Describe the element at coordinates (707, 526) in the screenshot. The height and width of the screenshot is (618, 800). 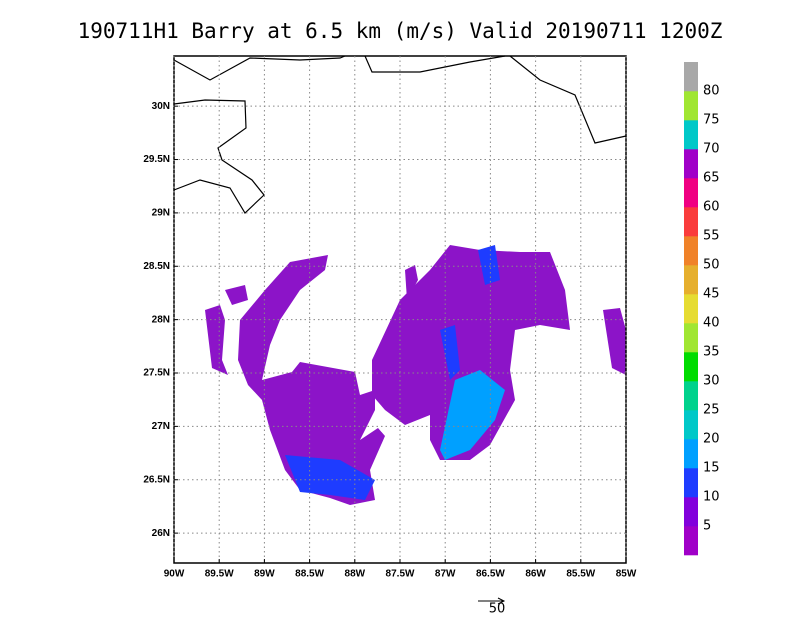
I see `colorbar-label: 5` at that location.